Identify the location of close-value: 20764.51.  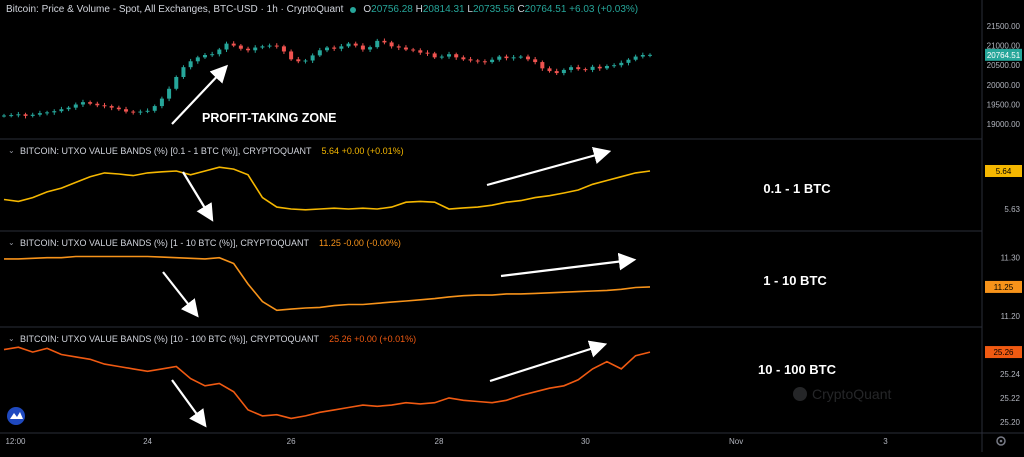
(545, 9).